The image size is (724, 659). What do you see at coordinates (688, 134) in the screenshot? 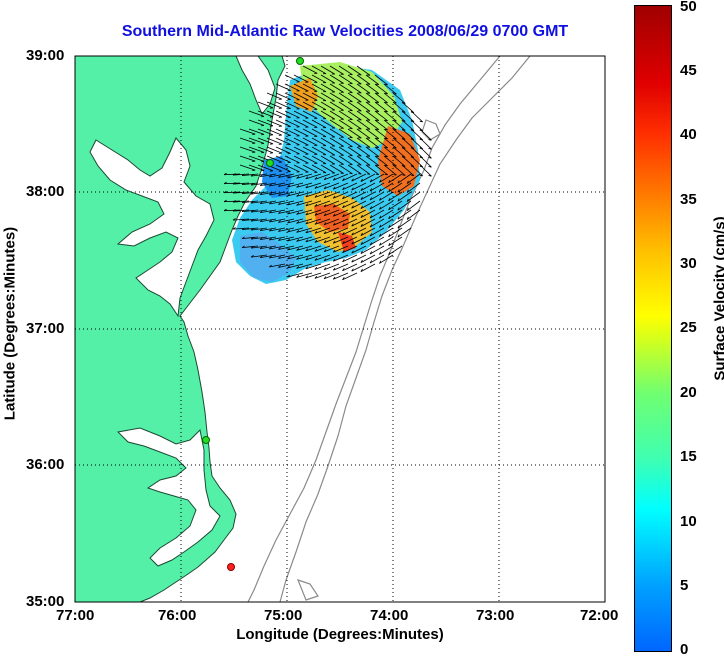
I see `colorbar-tick-label: 40` at bounding box center [688, 134].